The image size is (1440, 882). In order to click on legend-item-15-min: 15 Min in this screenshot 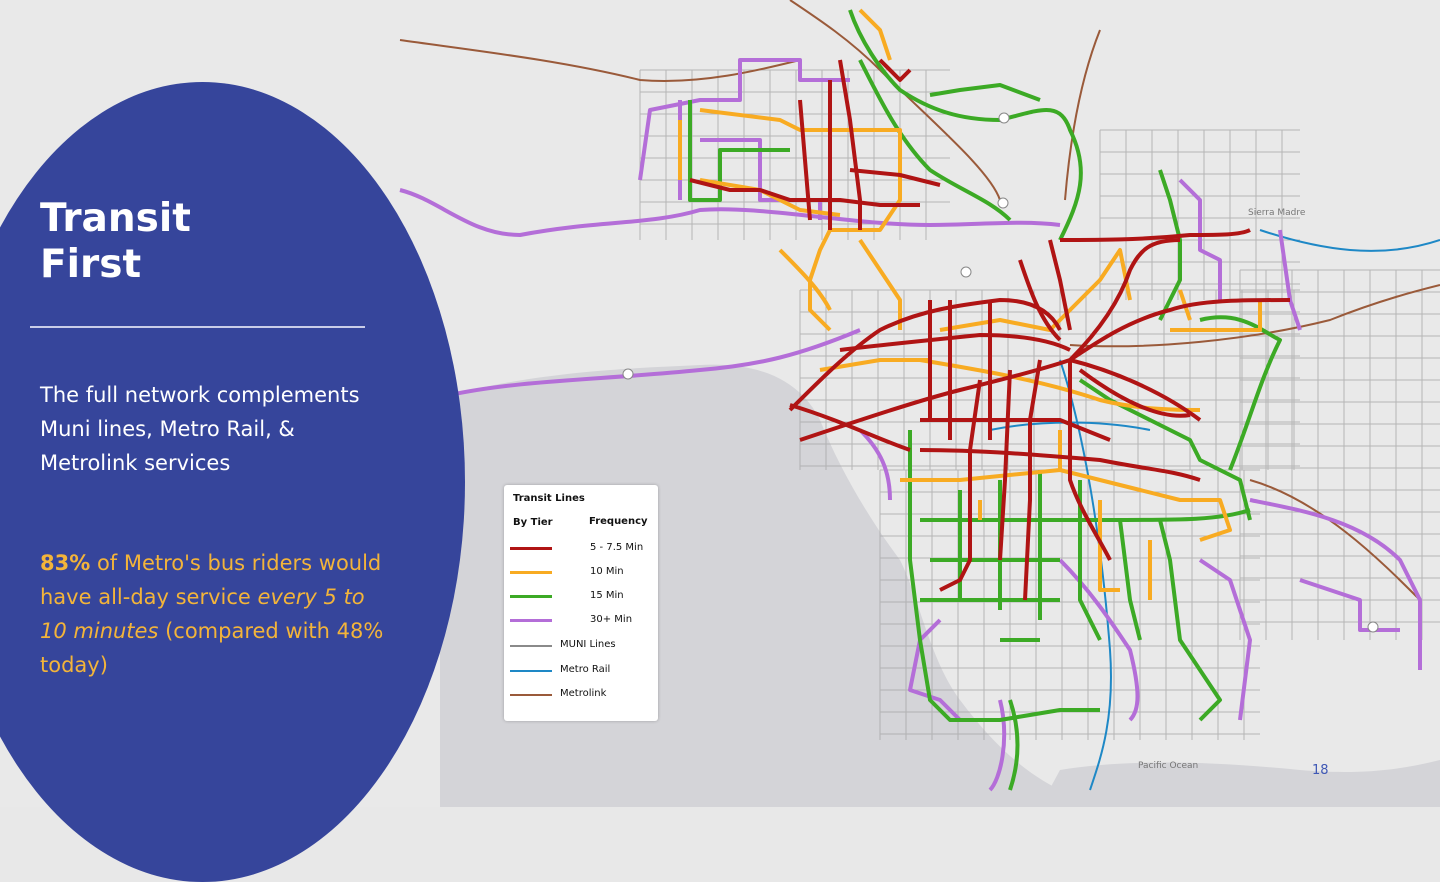, I will do `click(583, 597)`.